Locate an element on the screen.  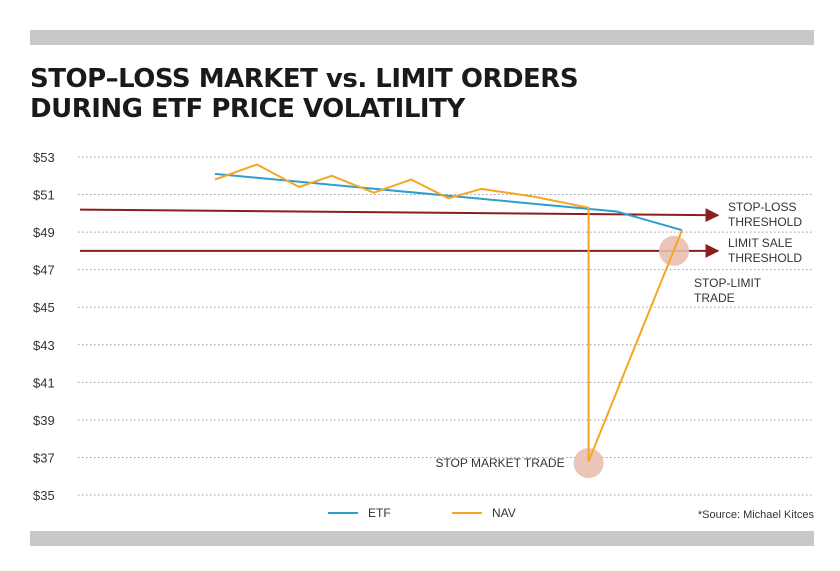
bottom-rule is located at coordinates (422, 538).